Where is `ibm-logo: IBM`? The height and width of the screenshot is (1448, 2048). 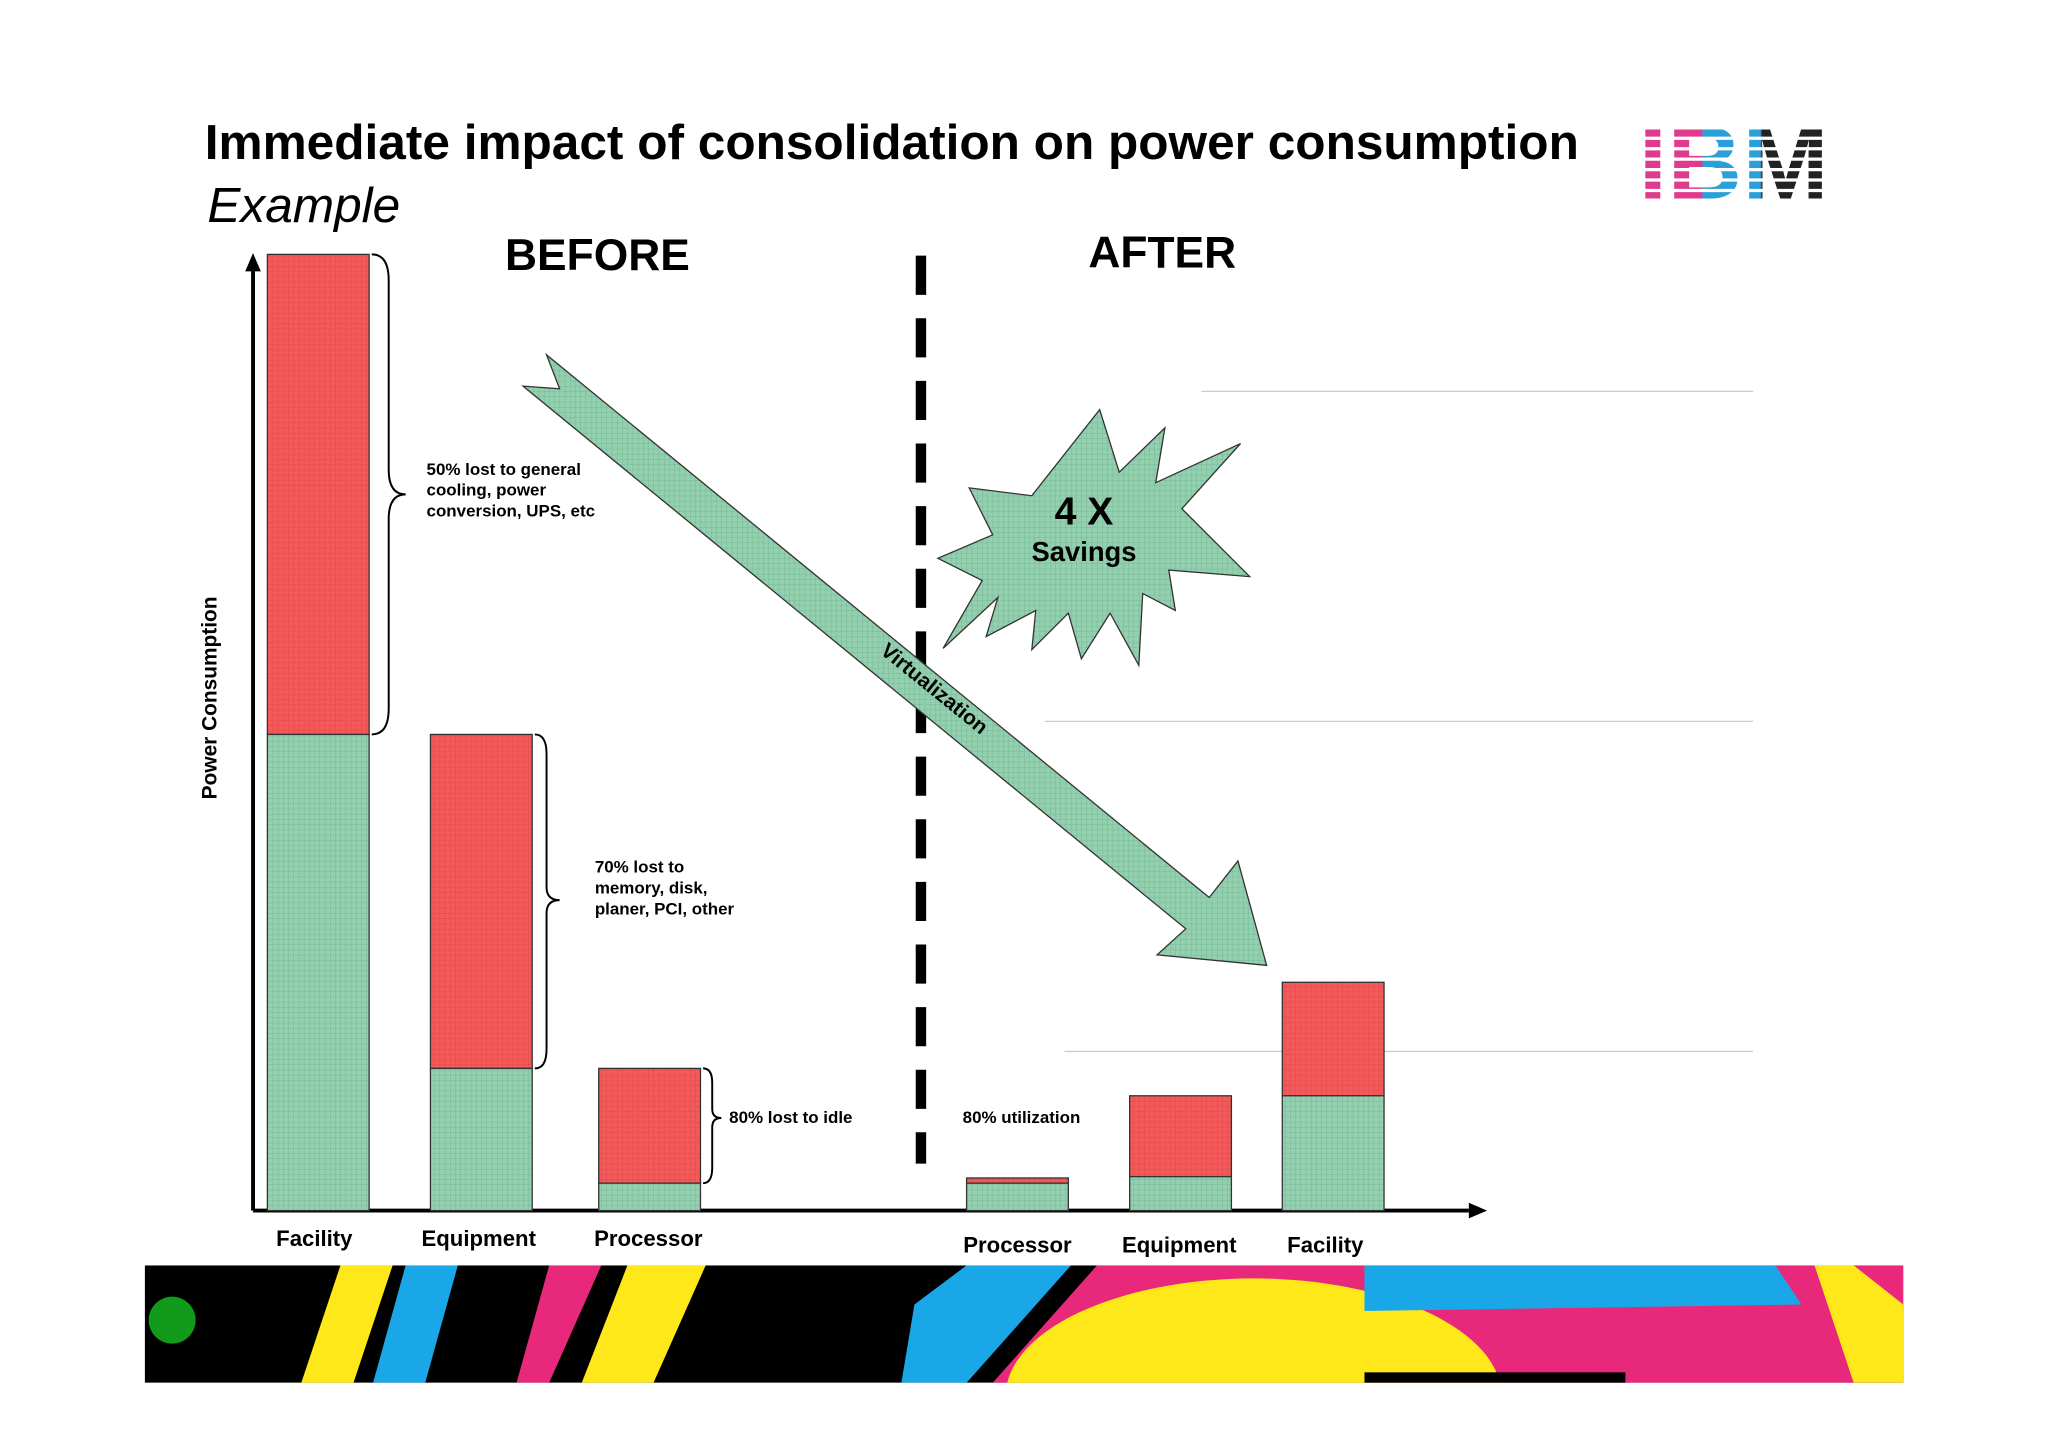 ibm-logo: IBM is located at coordinates (1736, 163).